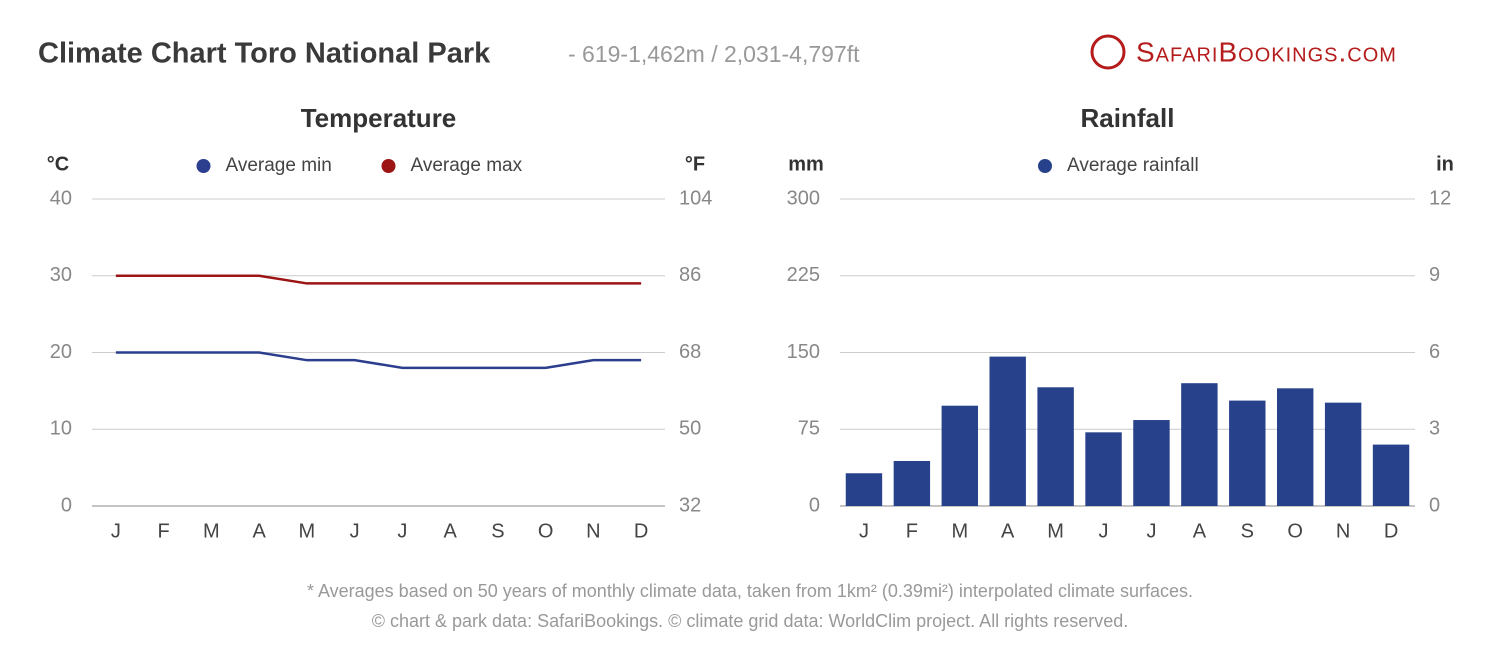  I want to click on y2-tick-label: 50, so click(690, 429).